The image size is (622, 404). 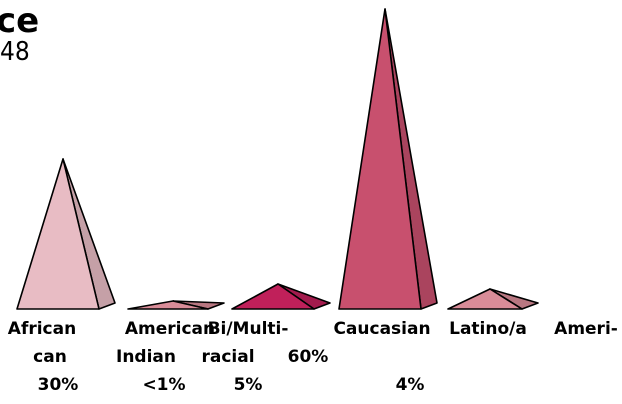 I want to click on category-label: African, so click(x=42, y=329).